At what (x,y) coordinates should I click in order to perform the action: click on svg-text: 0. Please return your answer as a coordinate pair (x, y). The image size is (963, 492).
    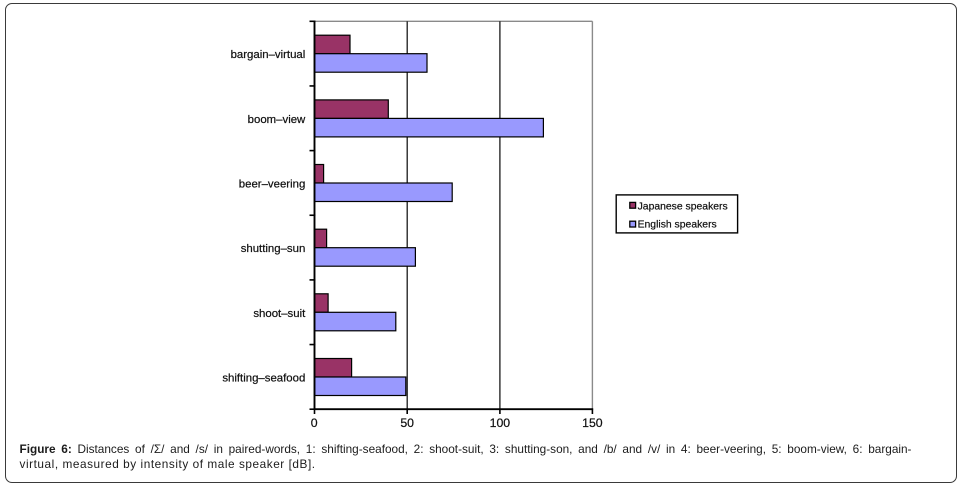
    Looking at the image, I should click on (314, 423).